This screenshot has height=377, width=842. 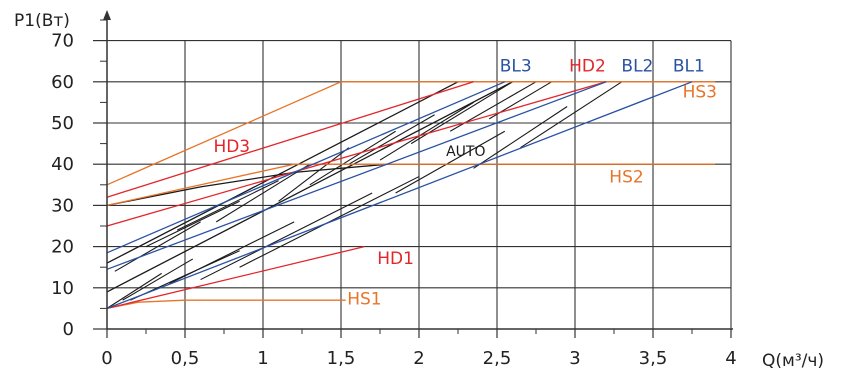 I want to click on series-line-hs1, so click(x=226, y=304).